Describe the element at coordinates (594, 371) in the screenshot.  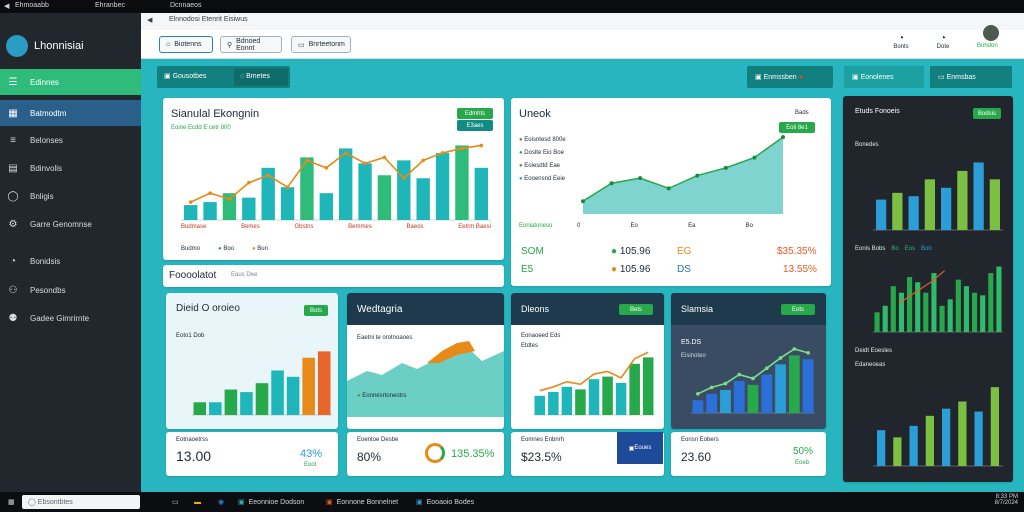
I see `card-c-trend-line` at that location.